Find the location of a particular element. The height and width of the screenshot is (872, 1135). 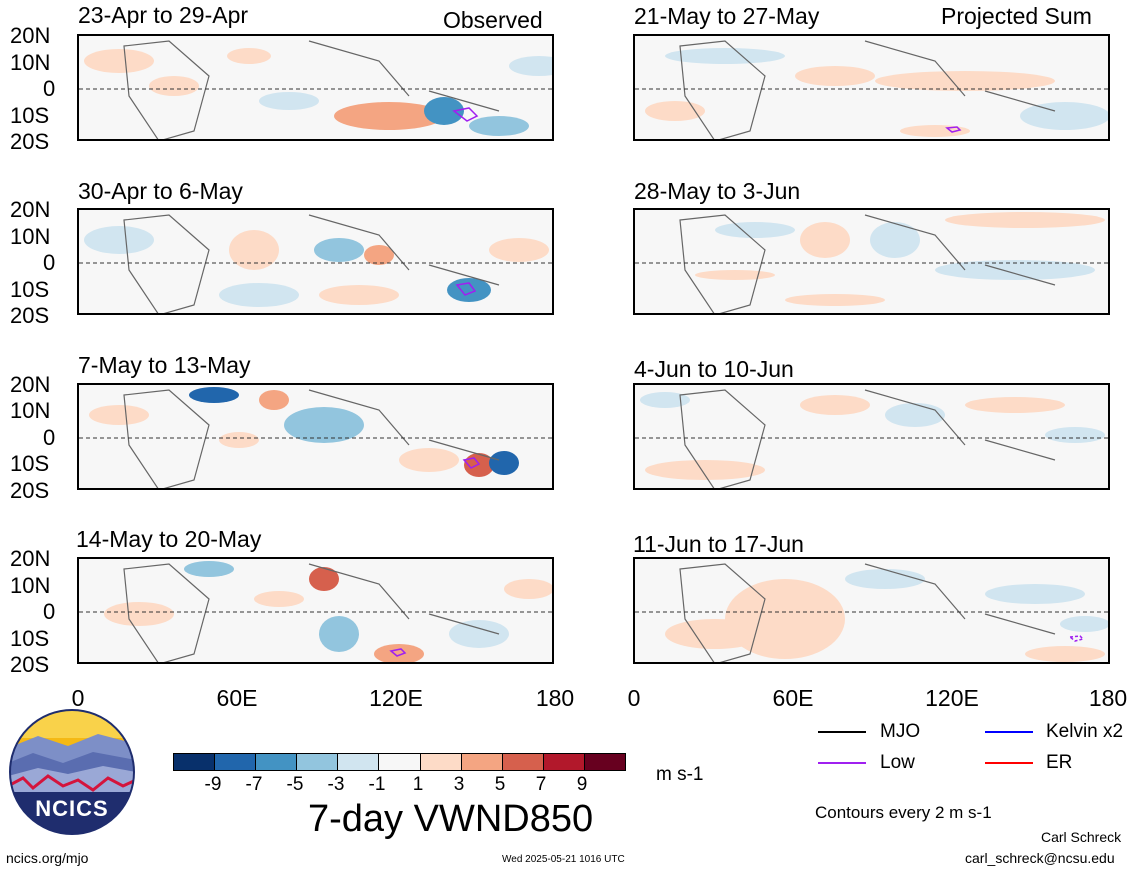

footer-timestamp: Wed 2025-05-21 1016 UTC is located at coordinates (563, 859).